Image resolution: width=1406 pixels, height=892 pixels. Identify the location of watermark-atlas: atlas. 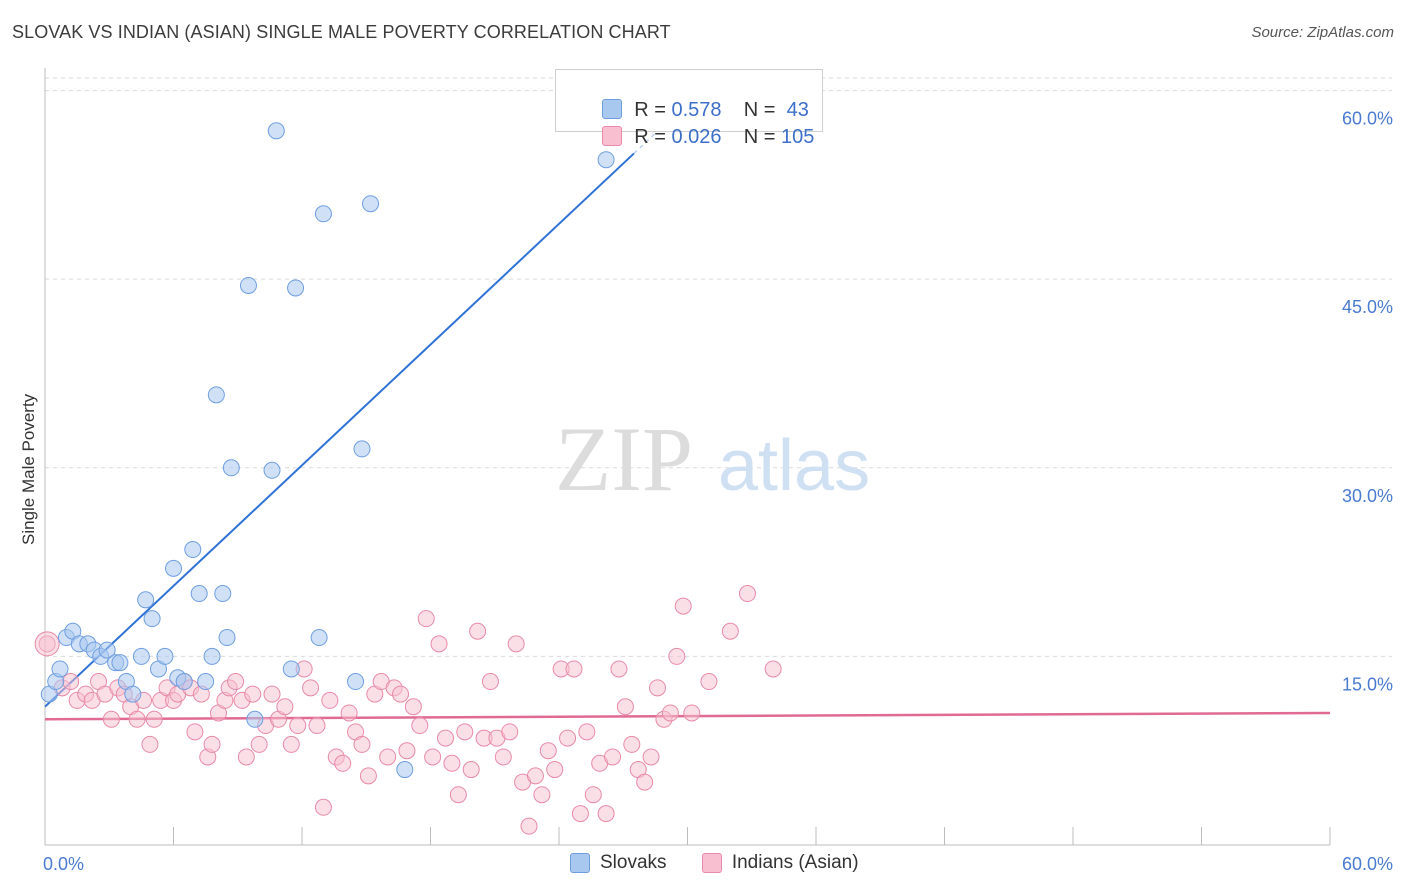
(794, 466).